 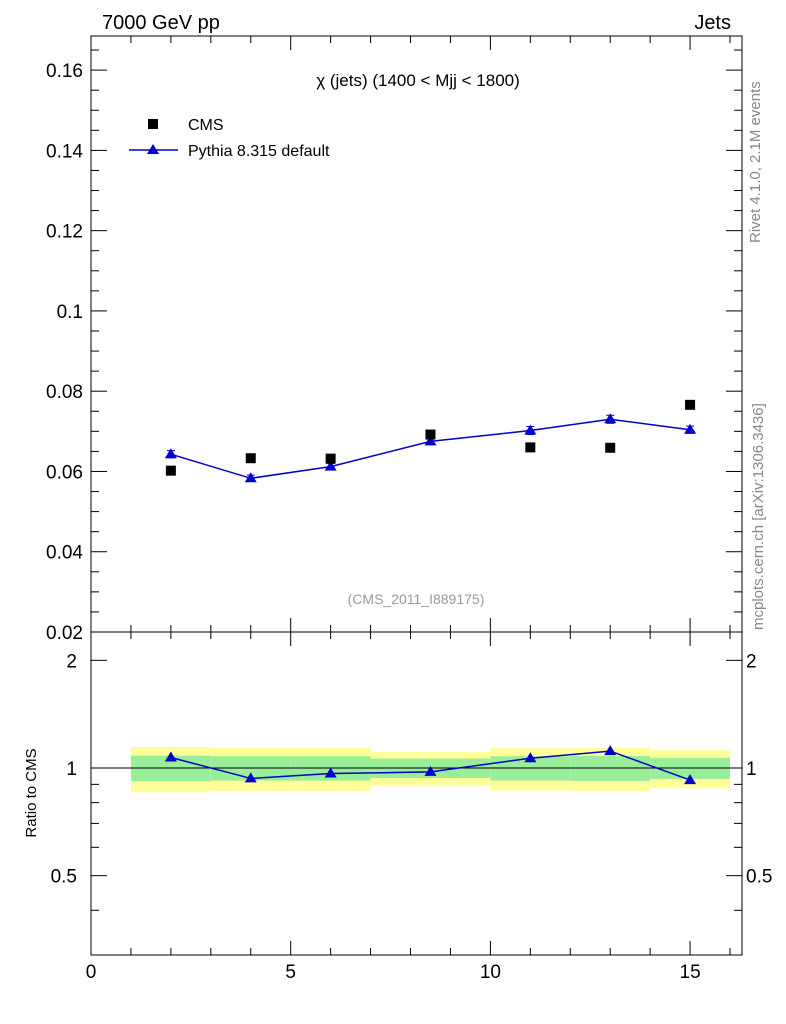 I want to click on header-category-label: Jets, so click(x=712, y=23).